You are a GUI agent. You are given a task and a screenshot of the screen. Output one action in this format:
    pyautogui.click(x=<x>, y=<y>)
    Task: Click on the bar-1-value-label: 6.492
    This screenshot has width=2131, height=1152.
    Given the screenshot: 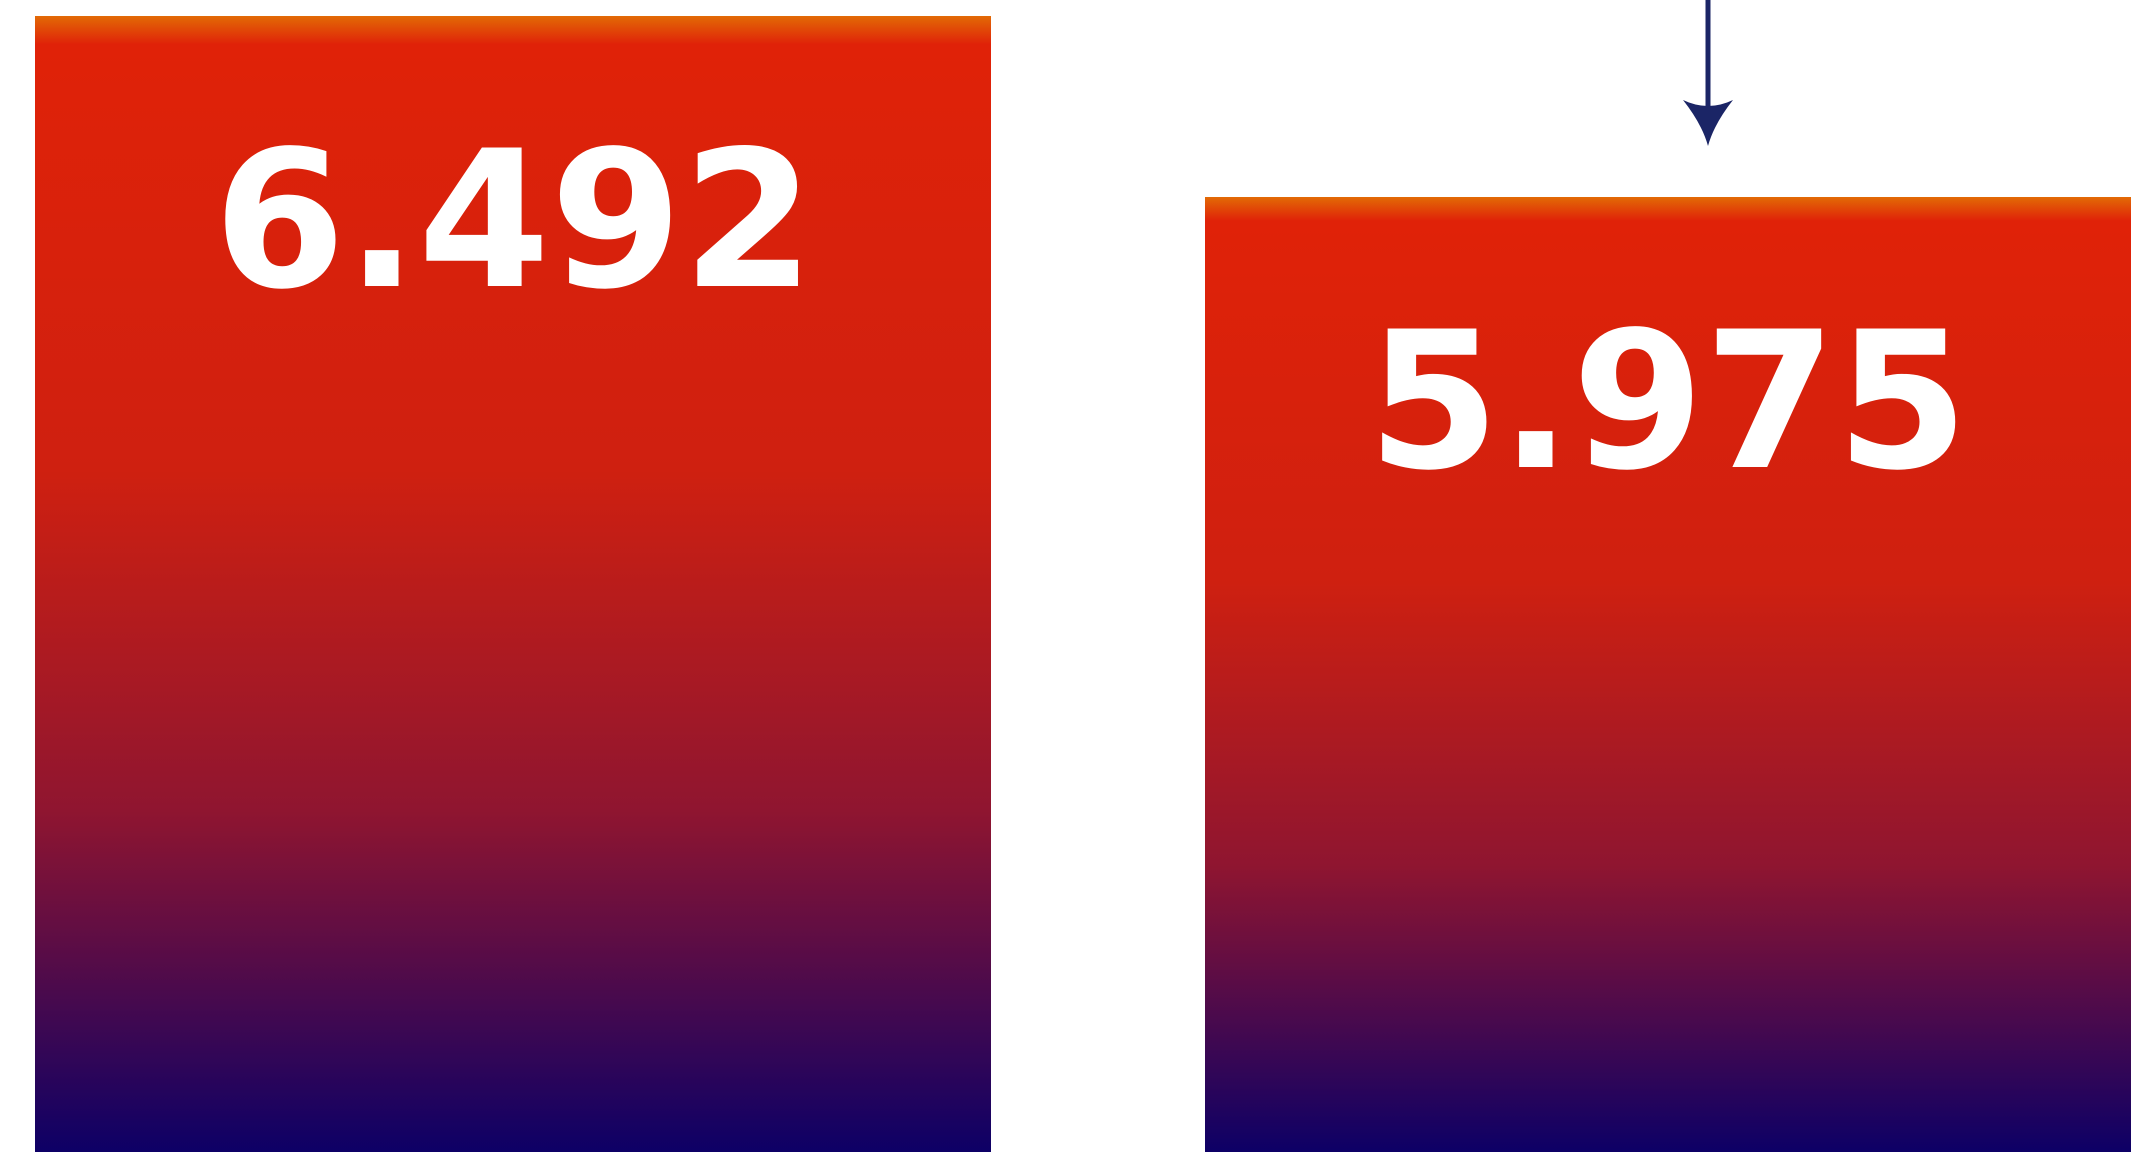 What is the action you would take?
    pyautogui.click(x=514, y=220)
    